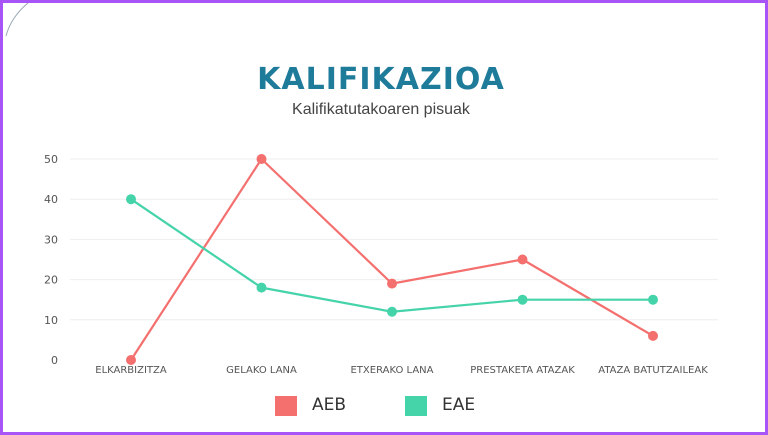 The width and height of the screenshot is (768, 435). I want to click on chart-legend: AEB EAE, so click(381, 409).